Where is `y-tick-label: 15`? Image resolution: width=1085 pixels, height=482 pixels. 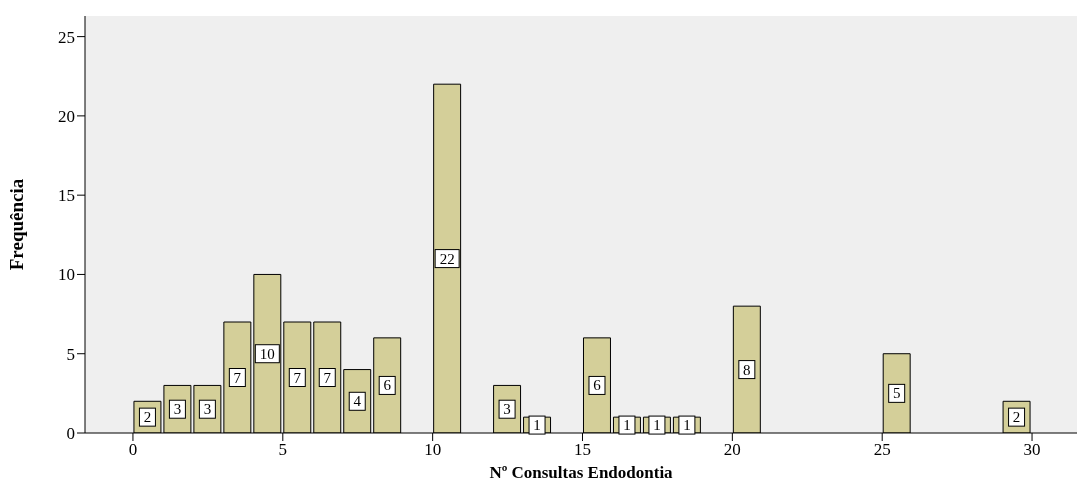 y-tick-label: 15 is located at coordinates (66, 196).